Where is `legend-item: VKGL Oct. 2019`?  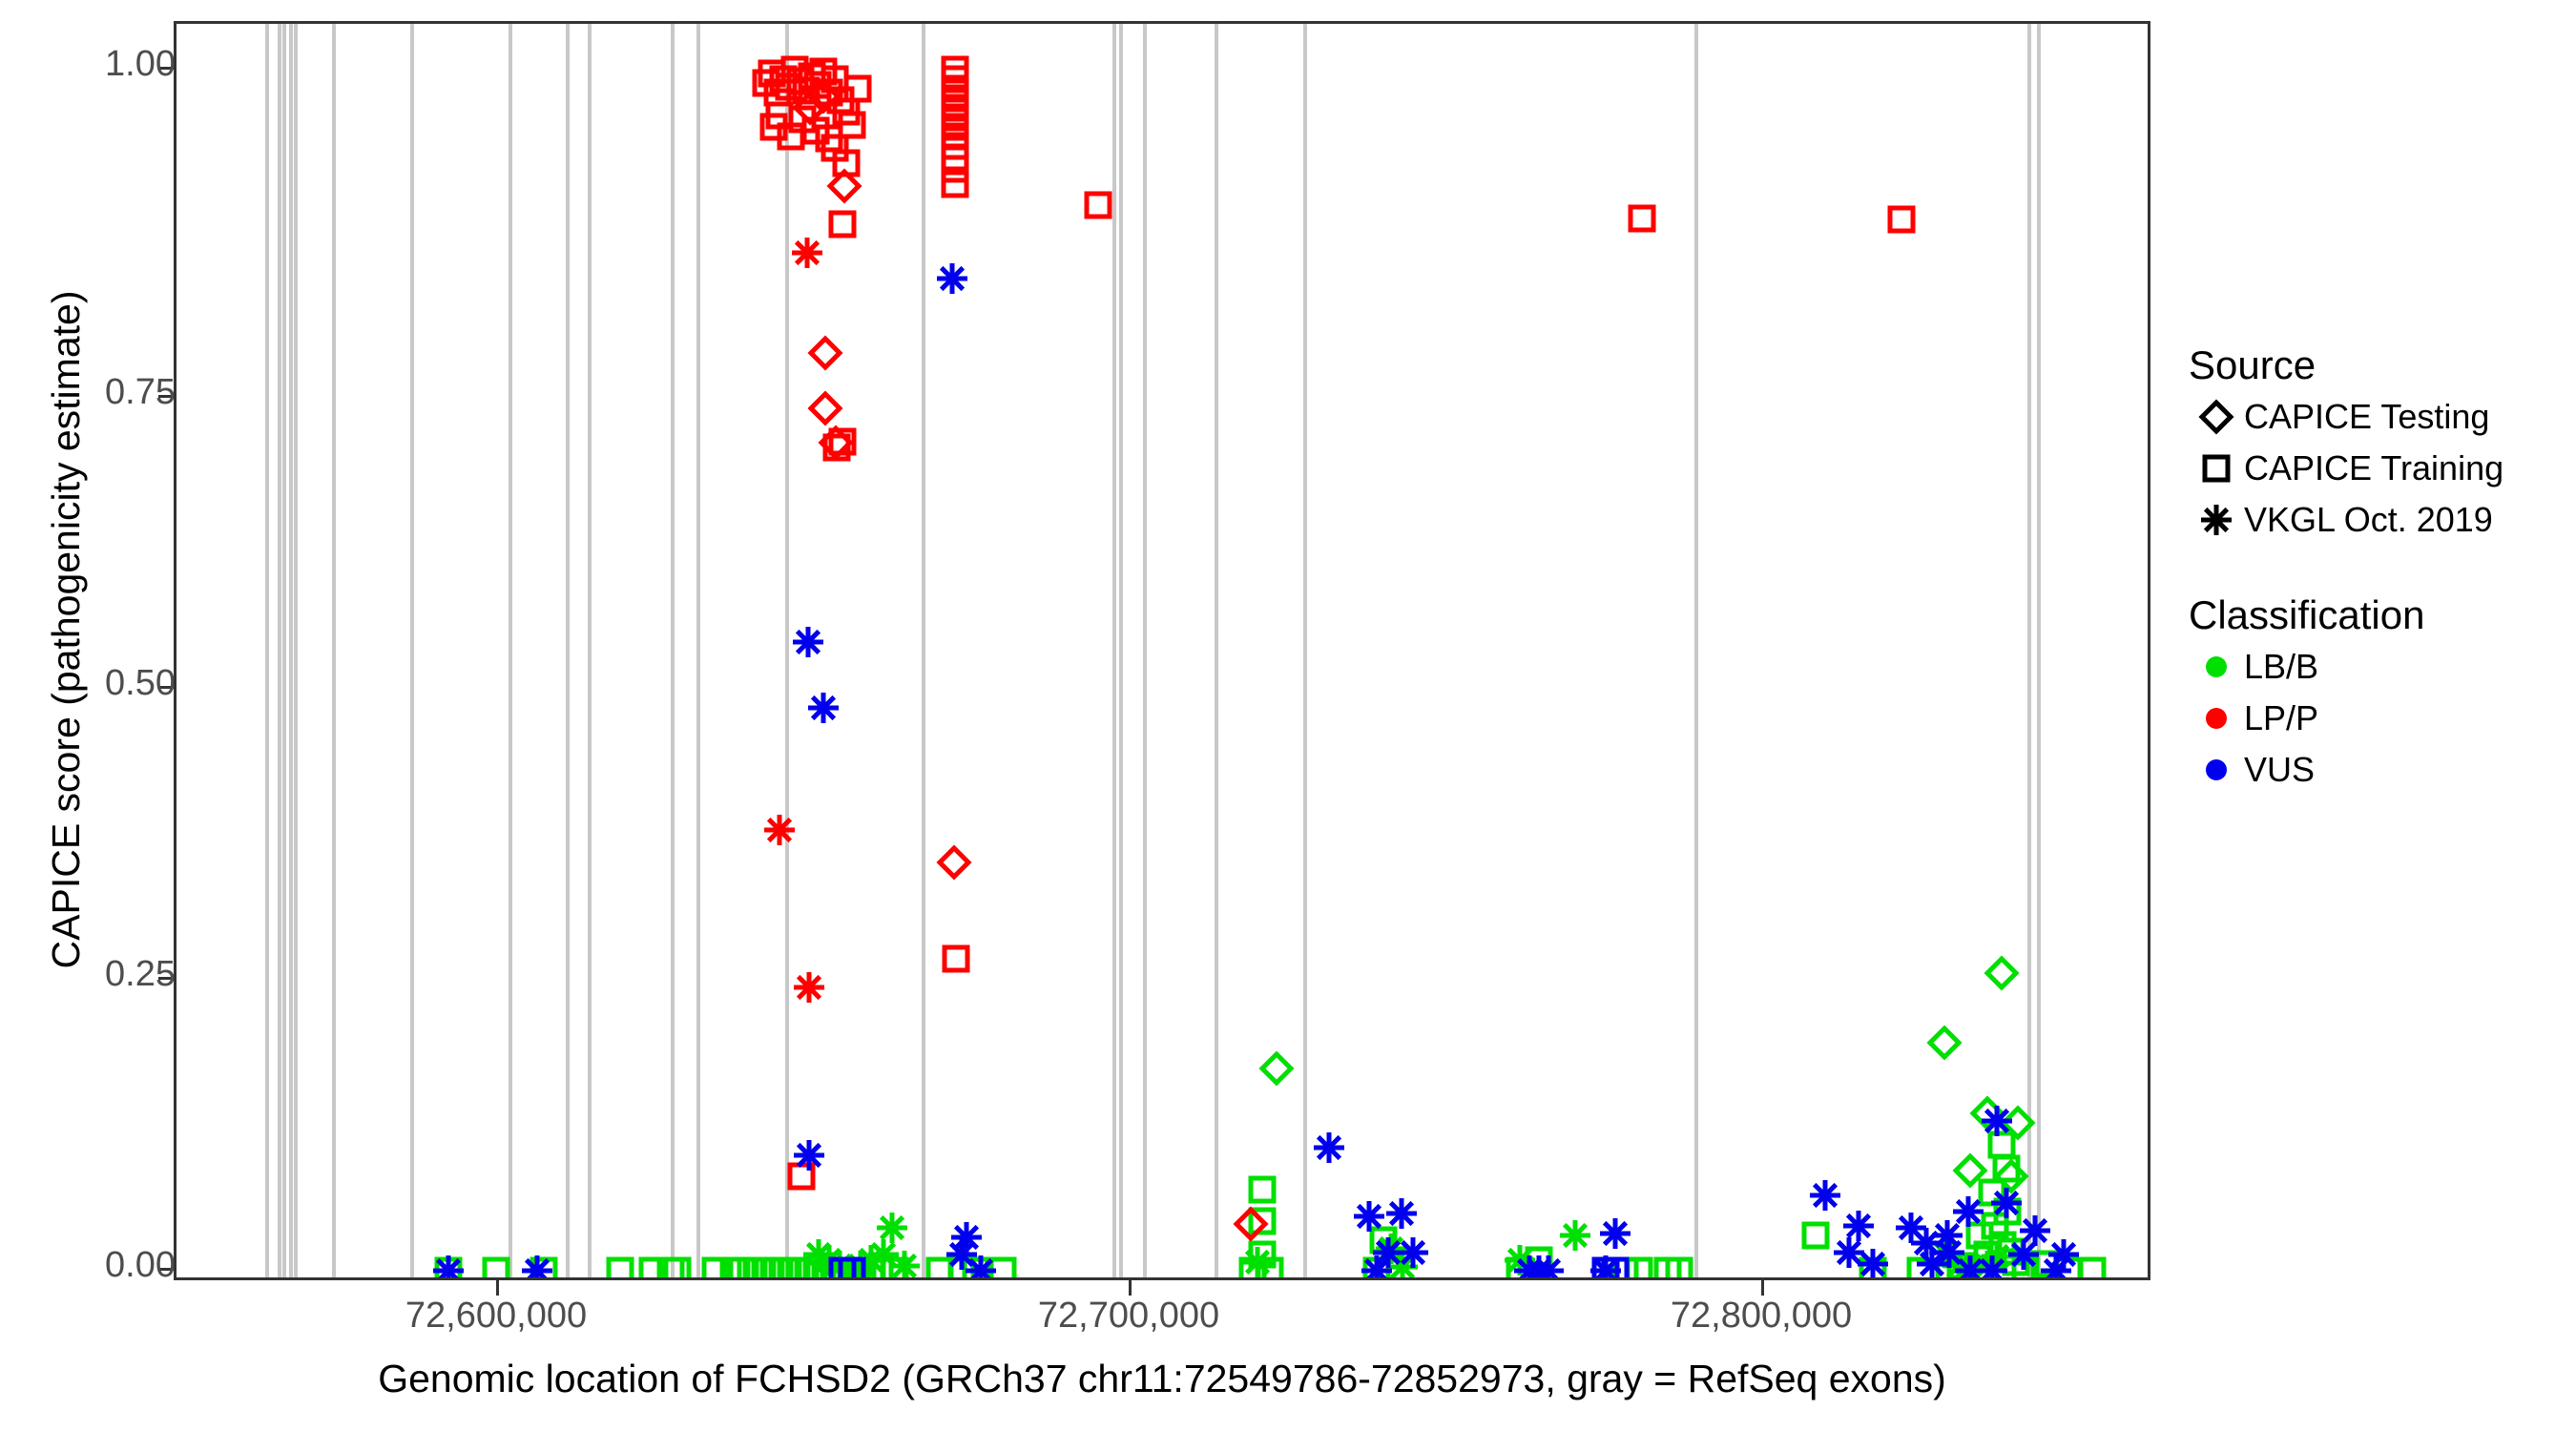 legend-item: VKGL Oct. 2019 is located at coordinates (2379, 520).